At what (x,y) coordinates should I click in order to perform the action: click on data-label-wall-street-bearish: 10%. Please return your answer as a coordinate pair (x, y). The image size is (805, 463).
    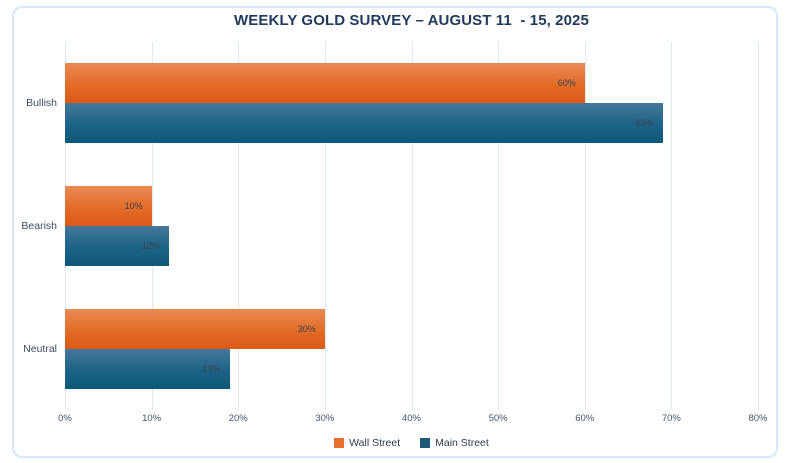
    Looking at the image, I should click on (133, 205).